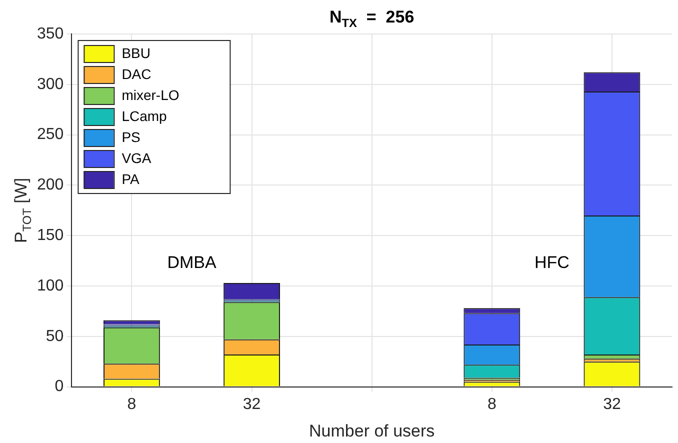 The width and height of the screenshot is (678, 443). Describe the element at coordinates (137, 158) in the screenshot. I see `legend-label: VGA` at that location.